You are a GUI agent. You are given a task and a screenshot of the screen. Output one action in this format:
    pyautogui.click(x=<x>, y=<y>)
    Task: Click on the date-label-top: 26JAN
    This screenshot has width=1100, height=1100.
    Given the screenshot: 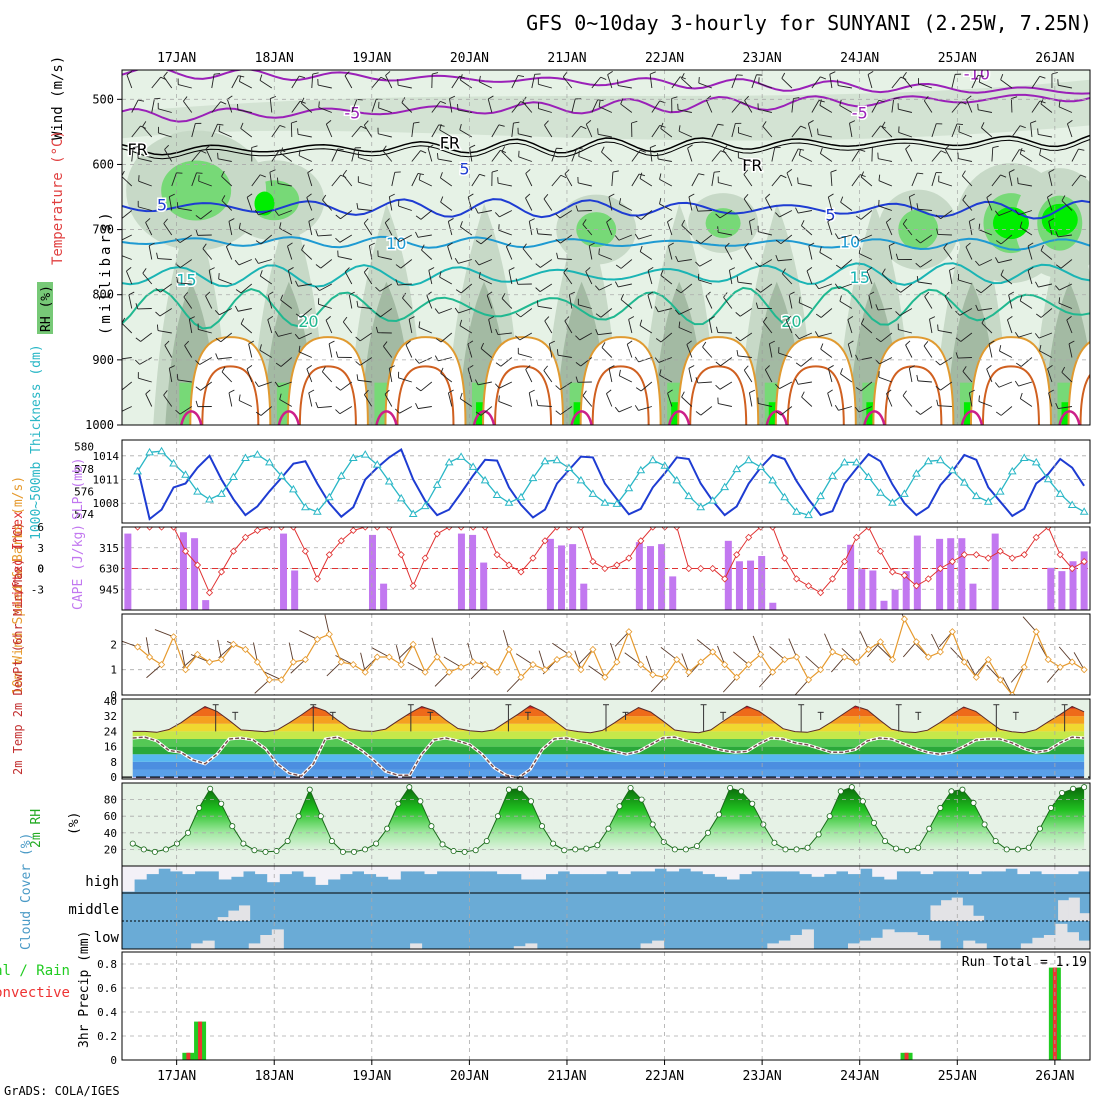 What is the action you would take?
    pyautogui.click(x=1054, y=58)
    